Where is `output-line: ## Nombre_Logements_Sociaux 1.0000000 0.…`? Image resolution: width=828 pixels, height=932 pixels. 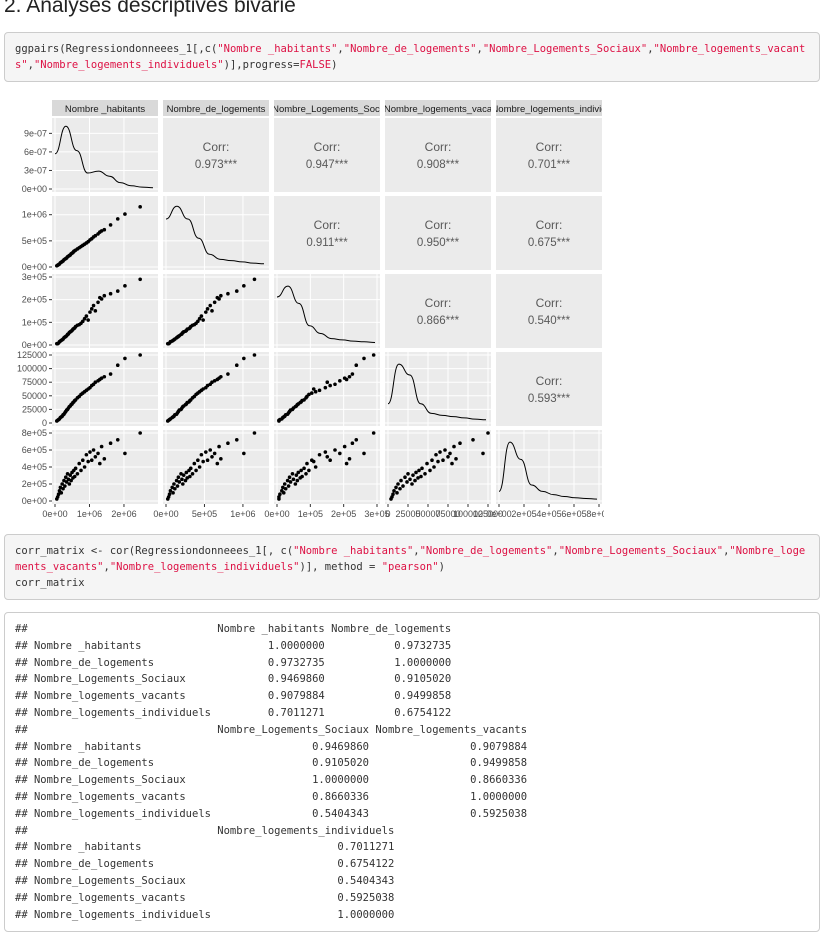
output-line: ## Nombre_Logements_Sociaux 1.0000000 0.… is located at coordinates (271, 780).